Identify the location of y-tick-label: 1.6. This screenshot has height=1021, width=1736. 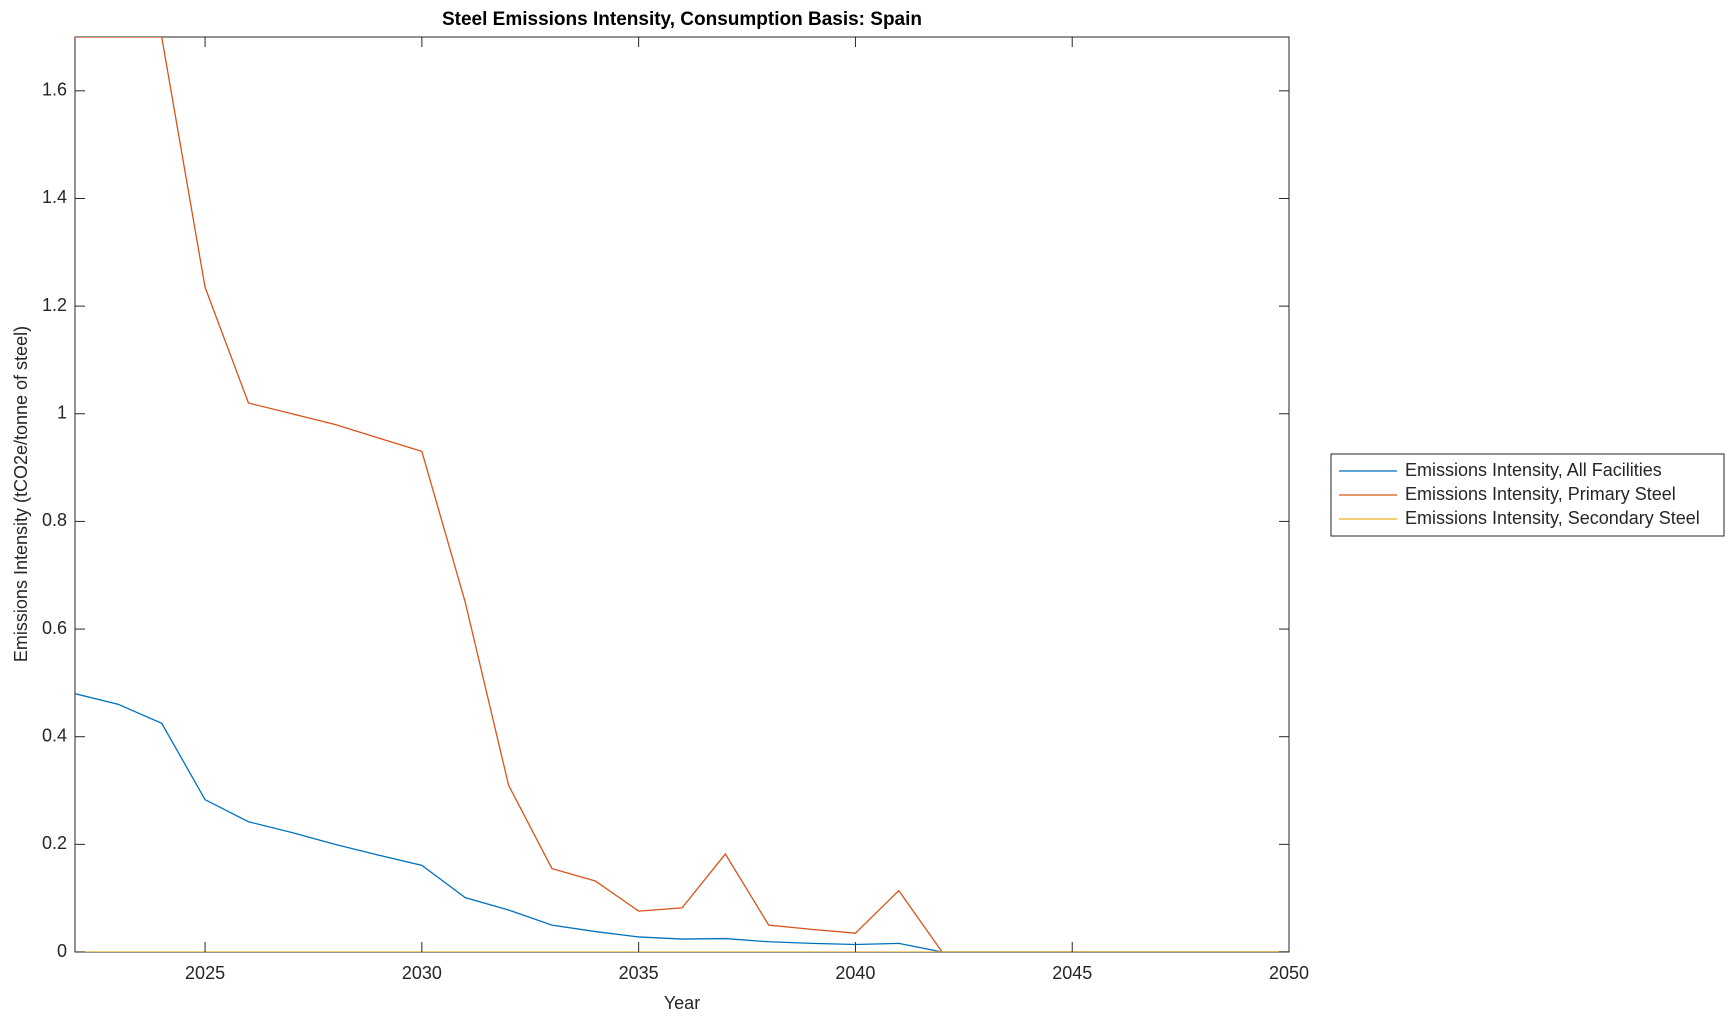
(54, 90).